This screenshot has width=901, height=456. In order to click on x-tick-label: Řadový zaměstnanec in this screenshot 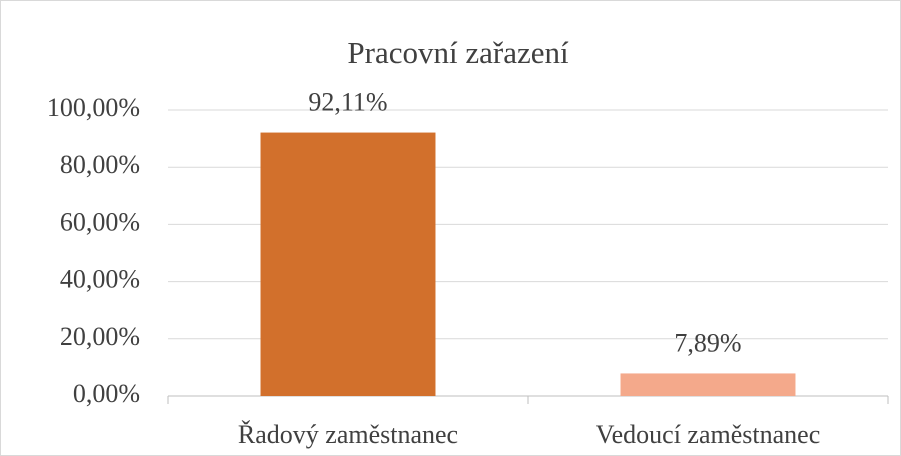, I will do `click(348, 434)`.